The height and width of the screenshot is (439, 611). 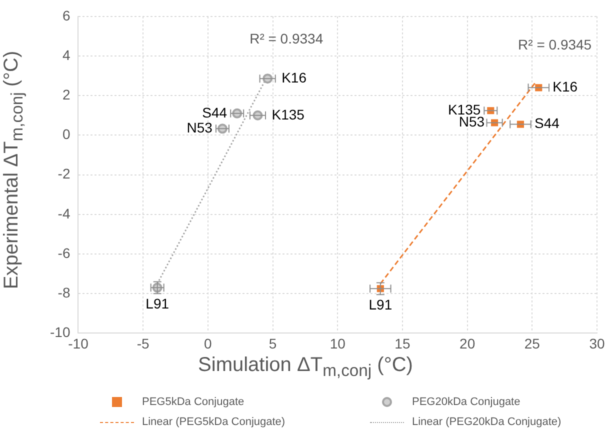 I want to click on annotation: R² = 0.9345, so click(x=555, y=44).